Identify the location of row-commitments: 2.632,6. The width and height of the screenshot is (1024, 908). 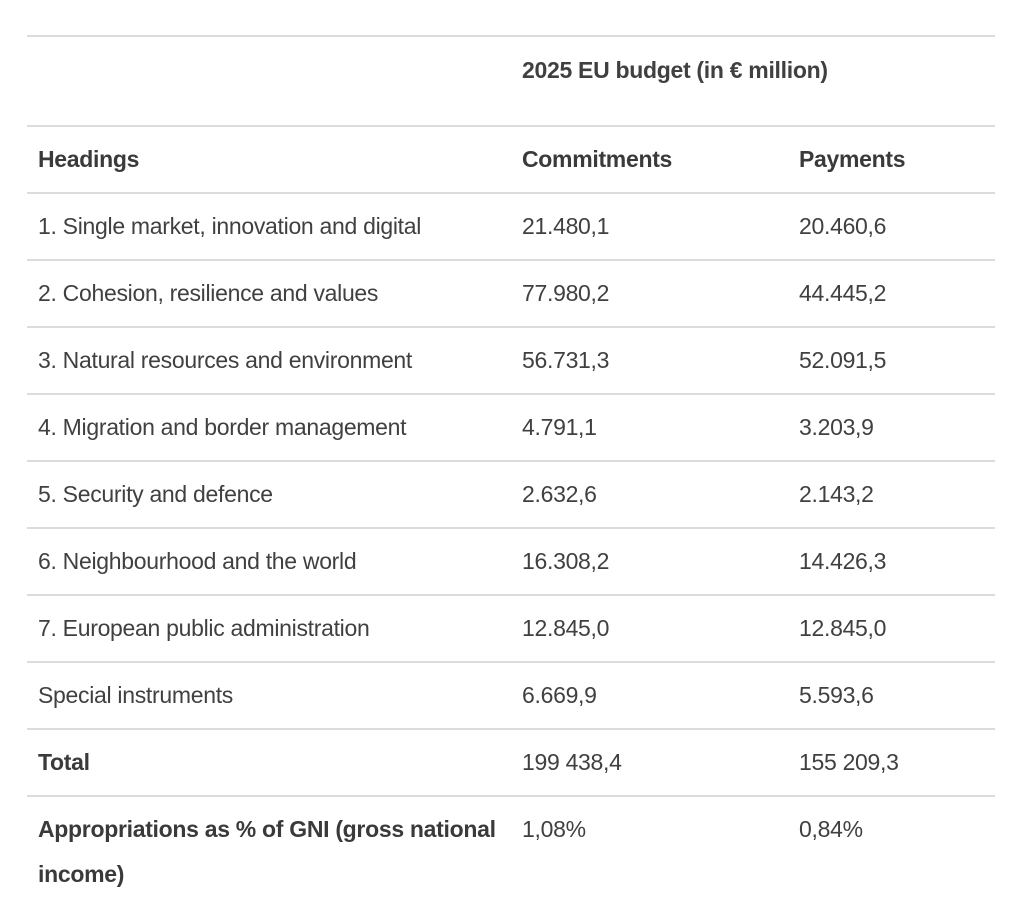
(649, 494).